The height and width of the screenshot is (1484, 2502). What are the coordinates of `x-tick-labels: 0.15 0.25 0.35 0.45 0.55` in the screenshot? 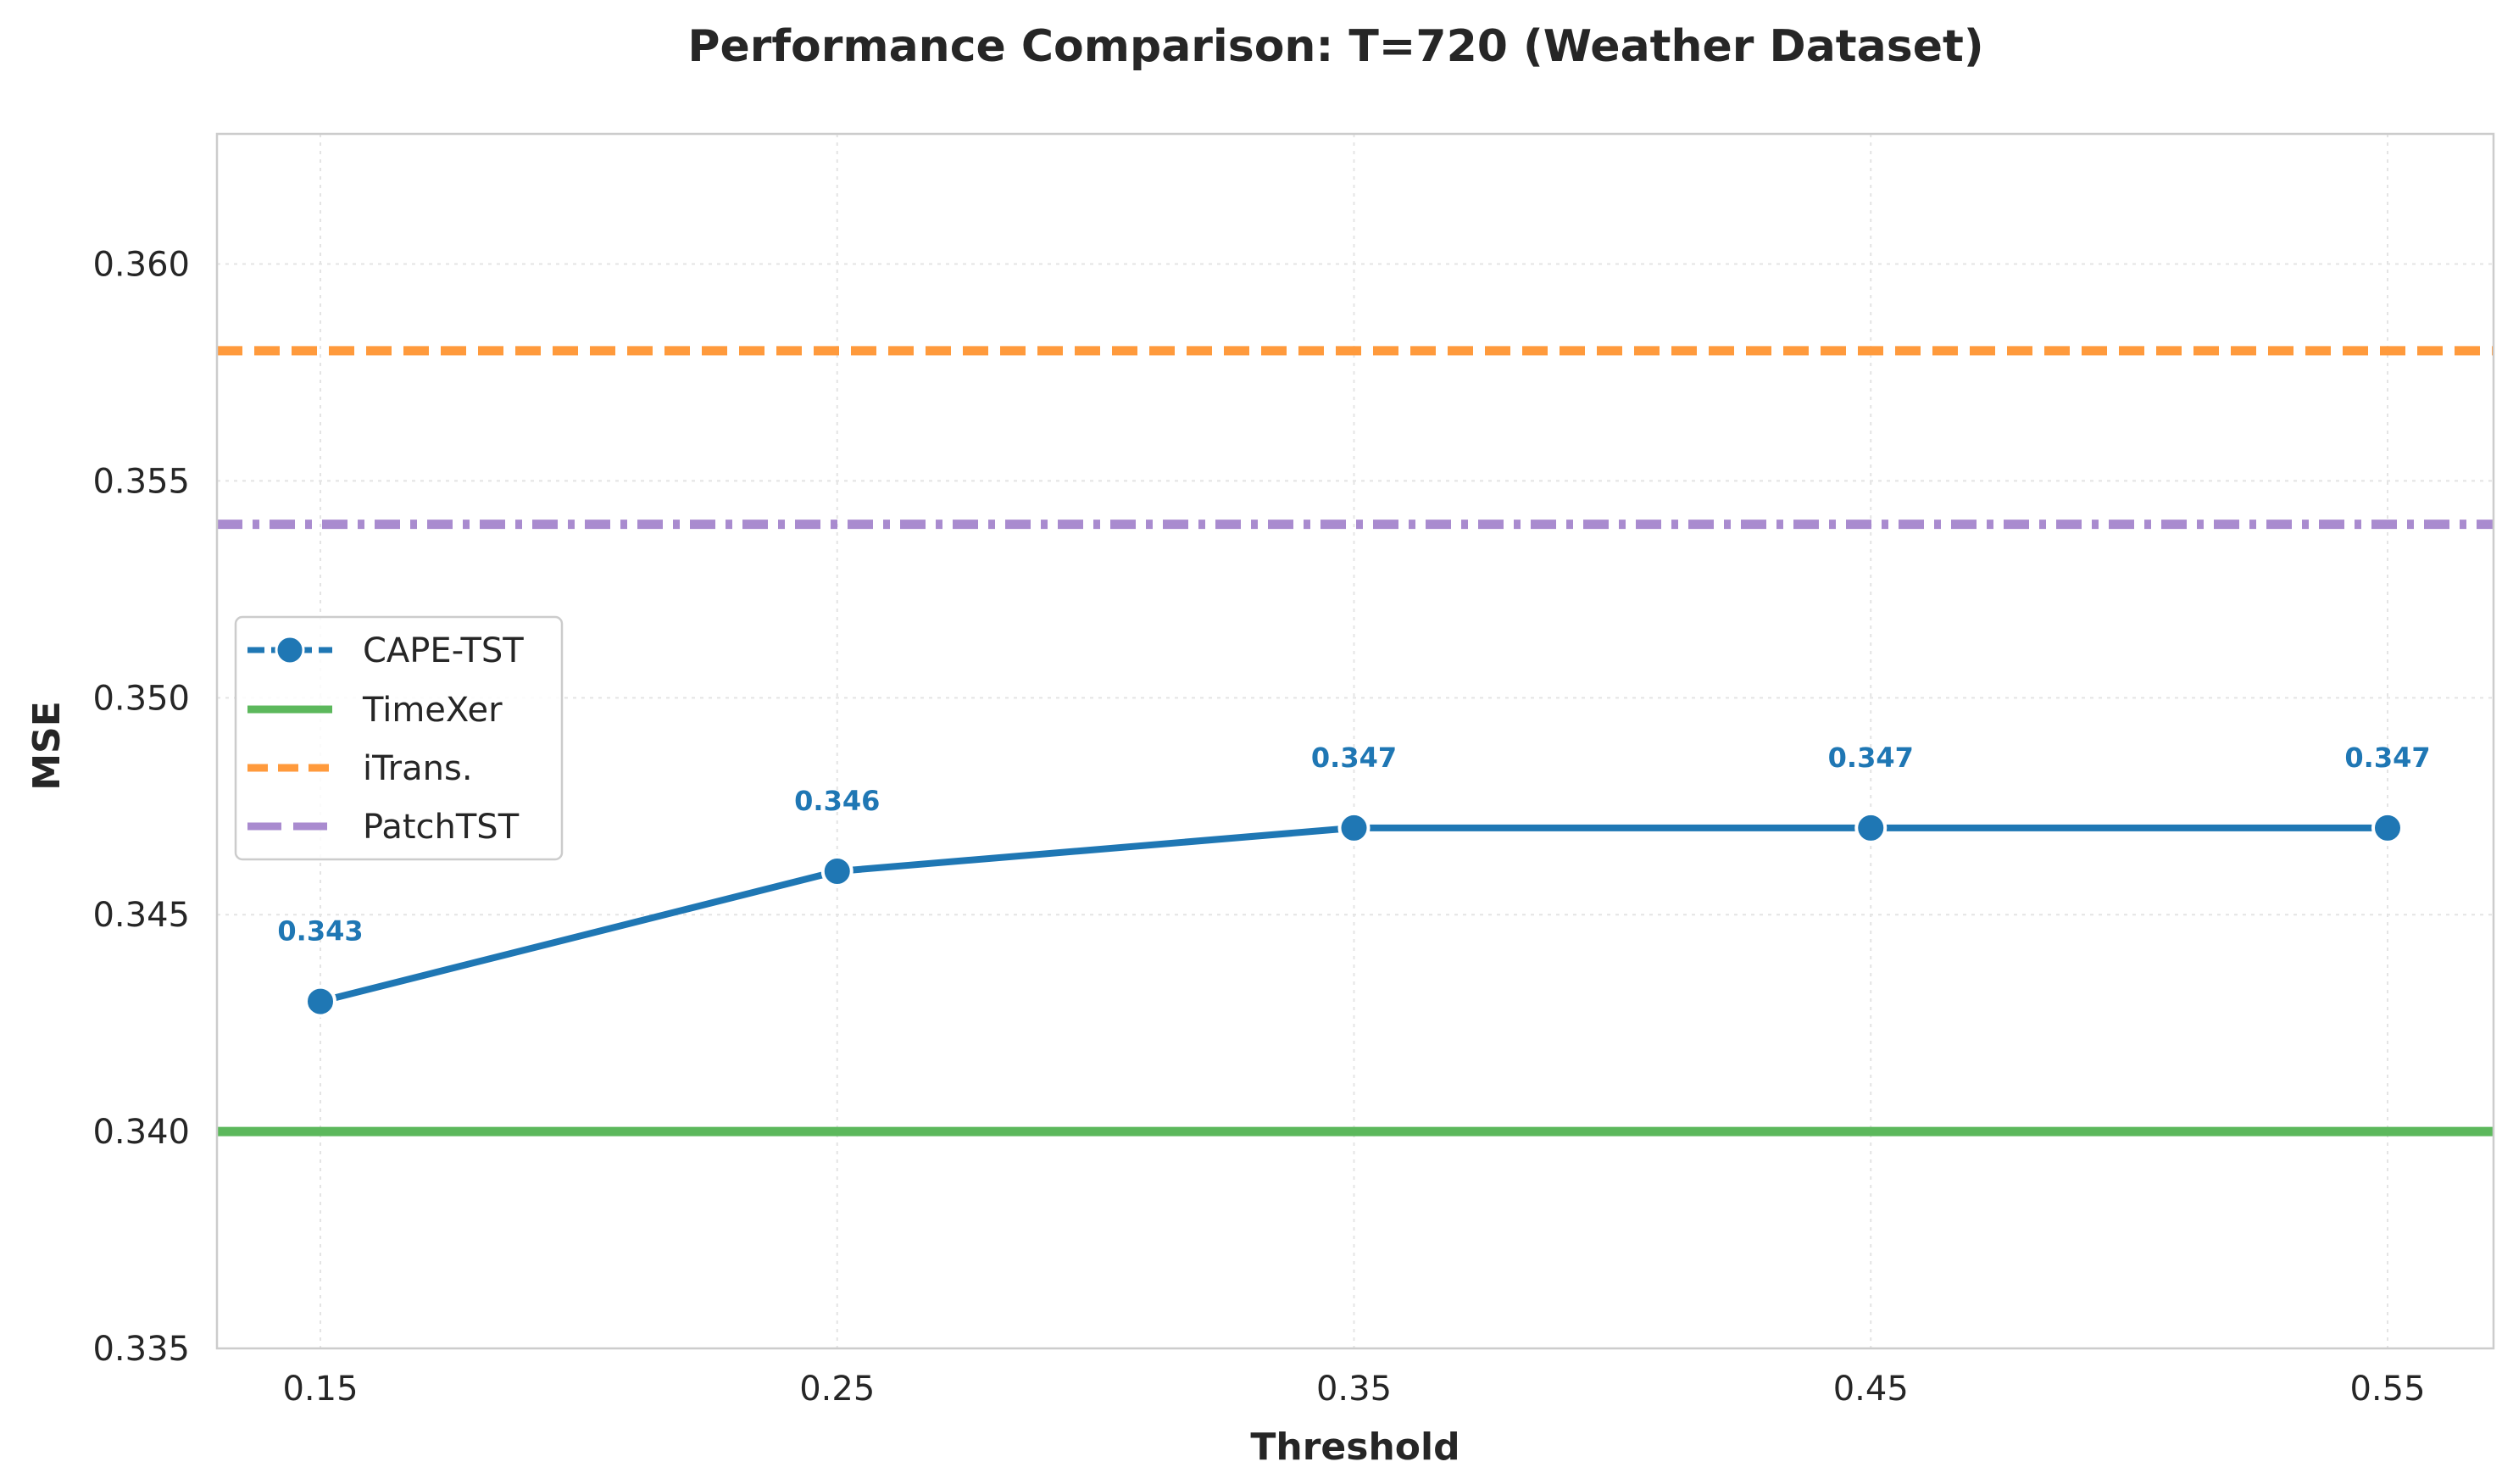 It's located at (1353, 1390).